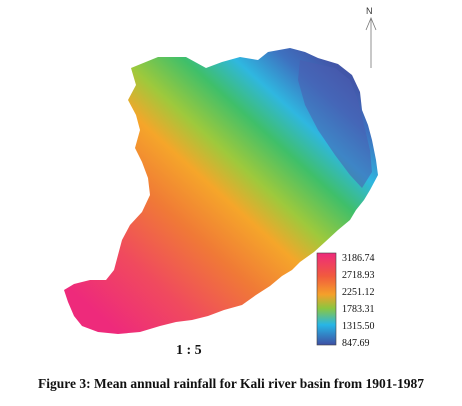  What do you see at coordinates (358, 326) in the screenshot?
I see `legend-label-5: 1315.50` at bounding box center [358, 326].